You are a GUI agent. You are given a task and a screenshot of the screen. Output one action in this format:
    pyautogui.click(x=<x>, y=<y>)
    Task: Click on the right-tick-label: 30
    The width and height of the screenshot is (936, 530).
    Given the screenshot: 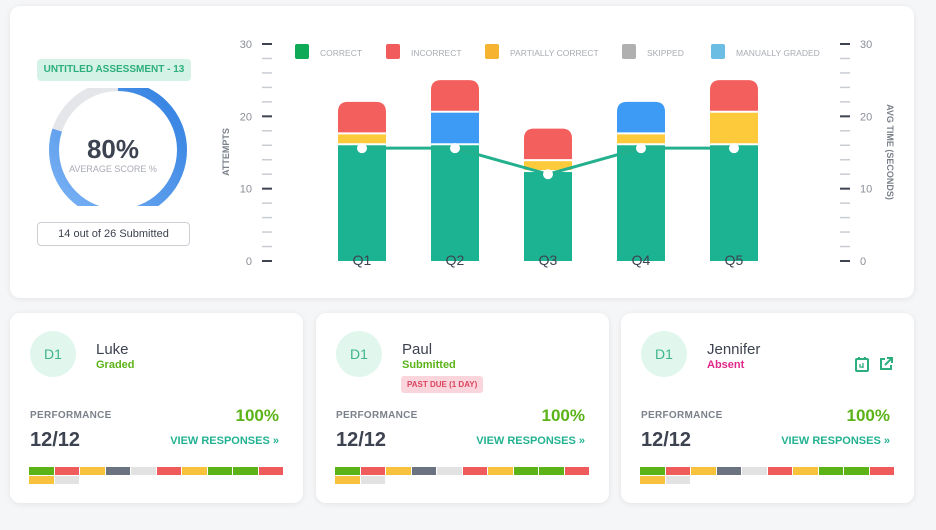 What is the action you would take?
    pyautogui.click(x=866, y=45)
    